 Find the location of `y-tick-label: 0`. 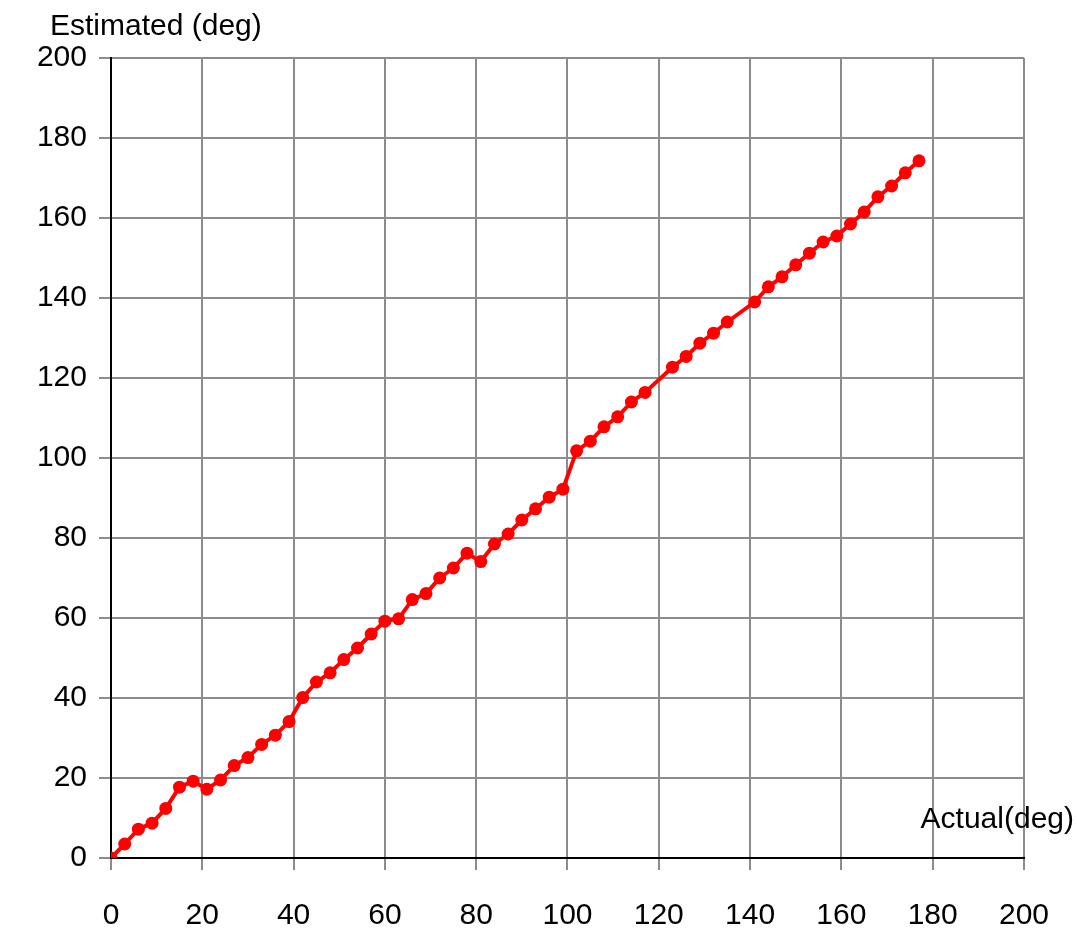

y-tick-label: 0 is located at coordinates (78, 856).